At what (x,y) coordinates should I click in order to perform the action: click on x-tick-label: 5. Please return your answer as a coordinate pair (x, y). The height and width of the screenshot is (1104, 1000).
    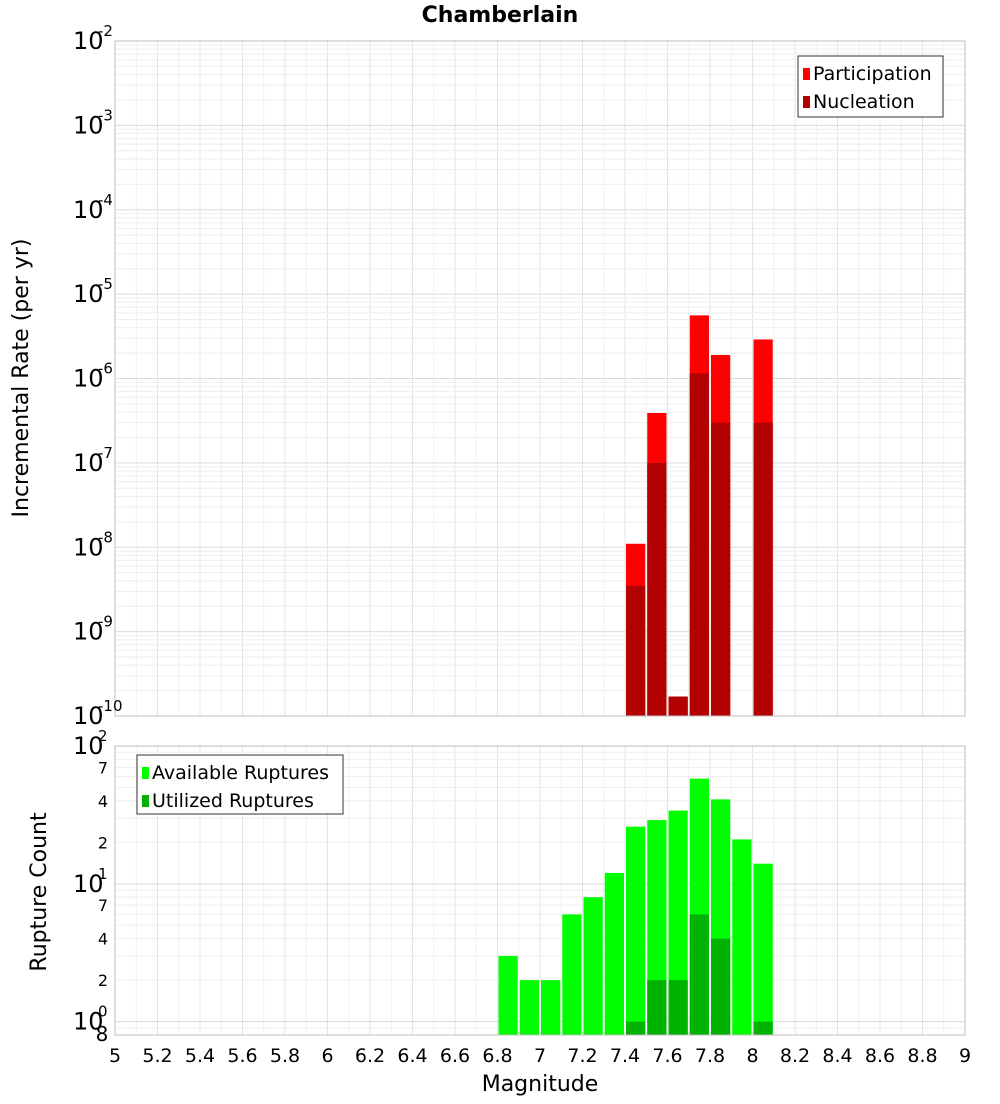
    Looking at the image, I should click on (115, 1056).